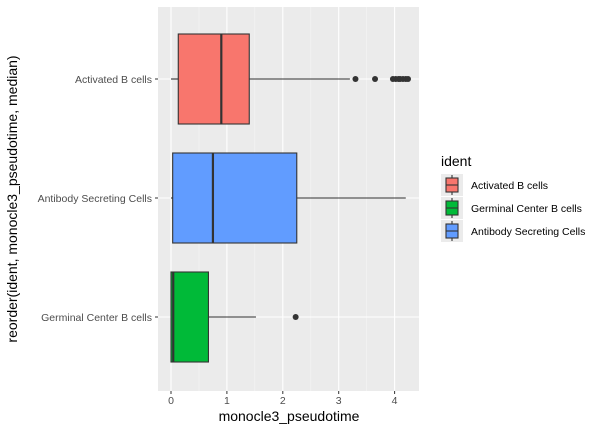 The width and height of the screenshot is (614, 436). What do you see at coordinates (95, 199) in the screenshot?
I see `y-tick-label: Antibody Secreting Cells` at bounding box center [95, 199].